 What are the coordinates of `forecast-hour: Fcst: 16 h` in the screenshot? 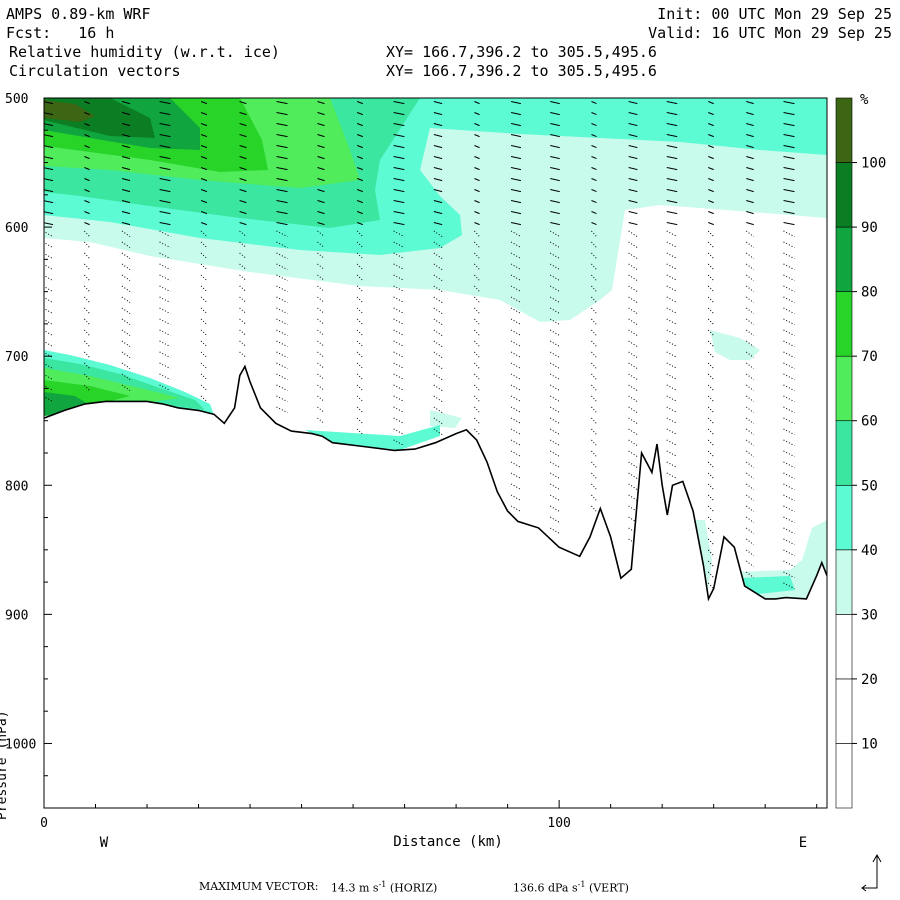 It's located at (60, 33).